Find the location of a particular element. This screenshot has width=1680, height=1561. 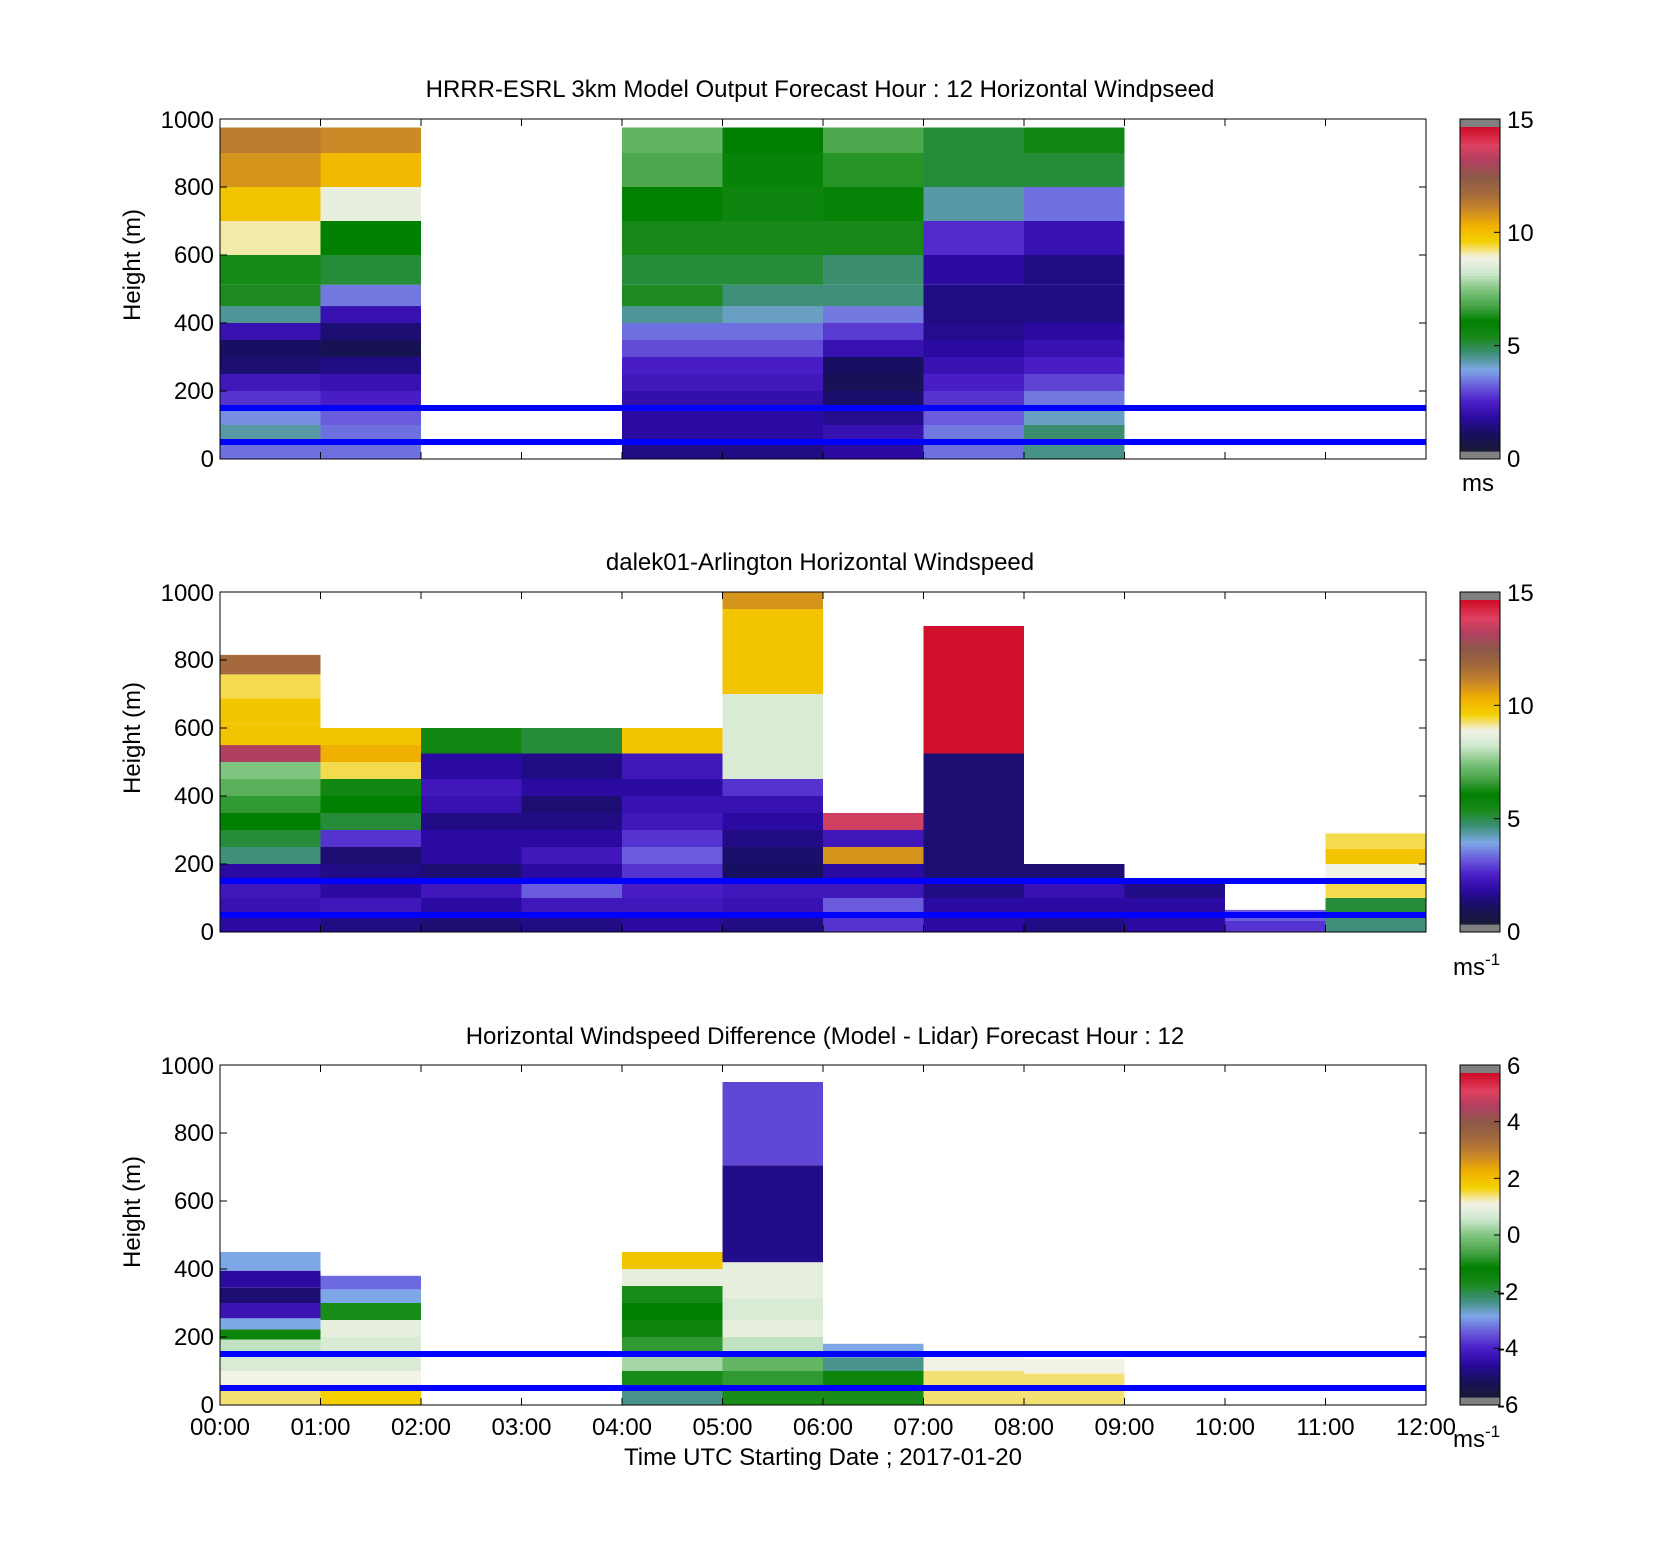

x-tick-label: 07:00 is located at coordinates (923, 1427).